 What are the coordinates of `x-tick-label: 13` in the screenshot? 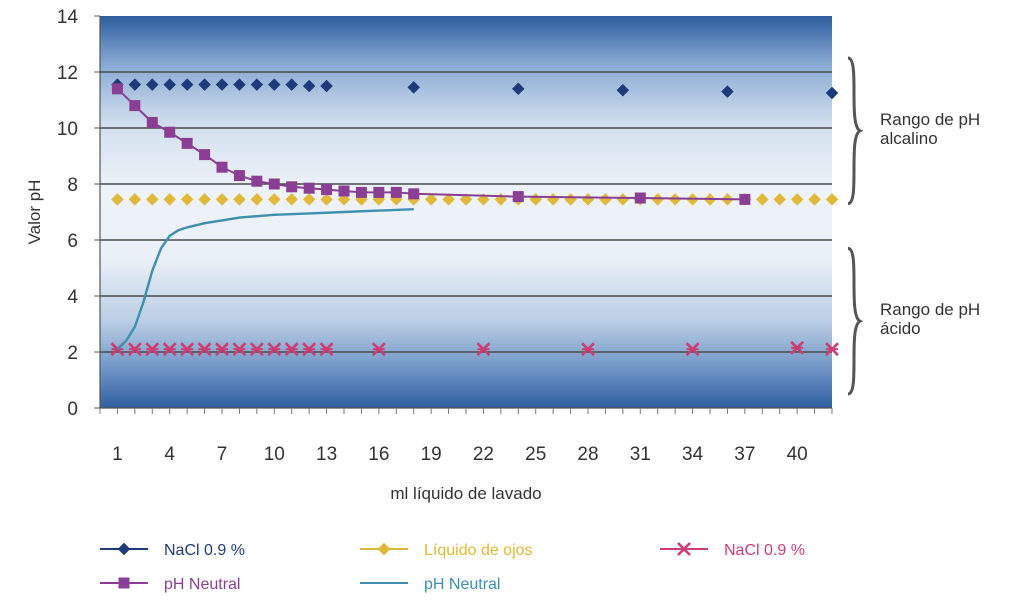 It's located at (326, 454).